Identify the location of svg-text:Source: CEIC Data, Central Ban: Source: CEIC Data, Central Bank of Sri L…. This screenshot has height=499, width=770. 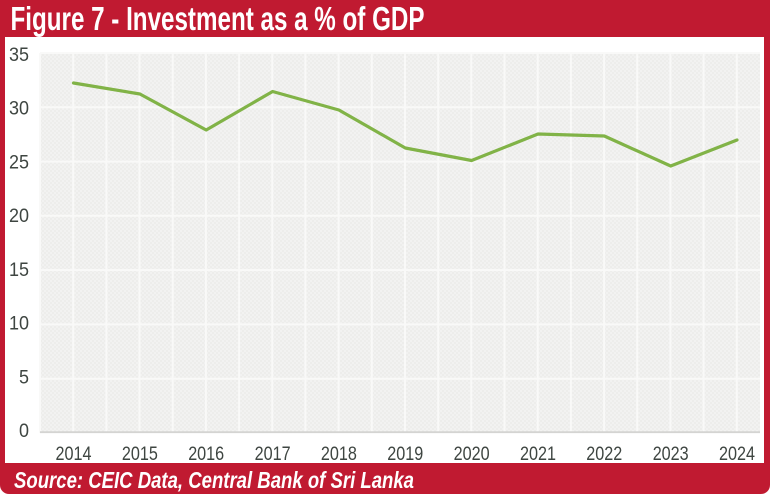
(214, 480).